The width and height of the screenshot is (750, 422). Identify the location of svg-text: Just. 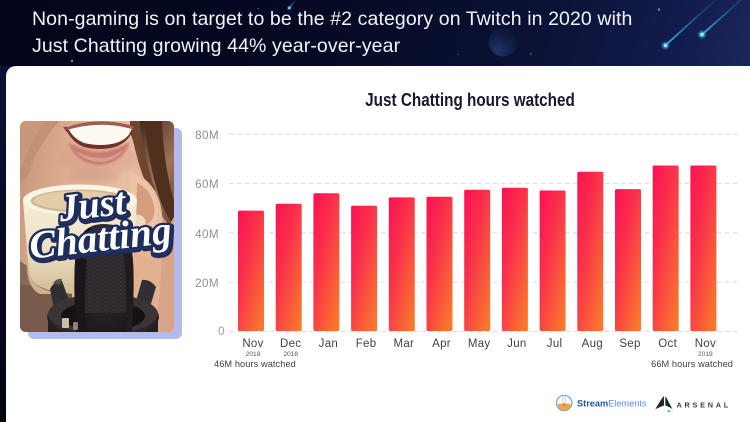
(92, 206).